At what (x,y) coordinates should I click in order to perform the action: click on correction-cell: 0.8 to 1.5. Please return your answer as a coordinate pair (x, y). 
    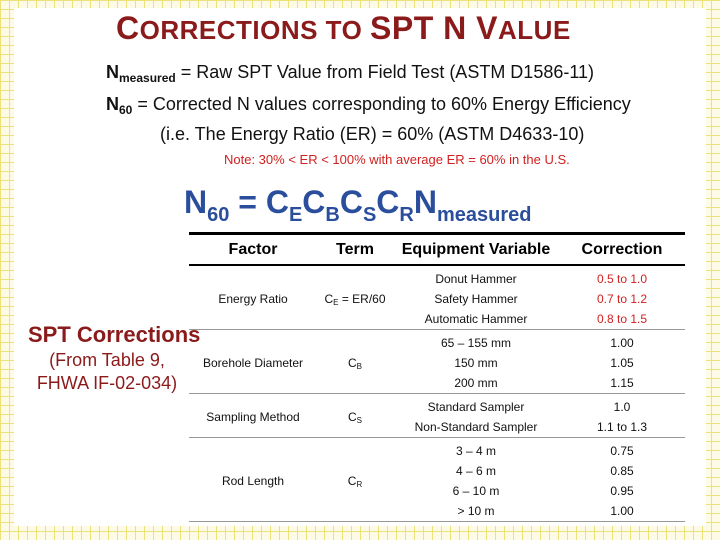
    Looking at the image, I should click on (622, 319).